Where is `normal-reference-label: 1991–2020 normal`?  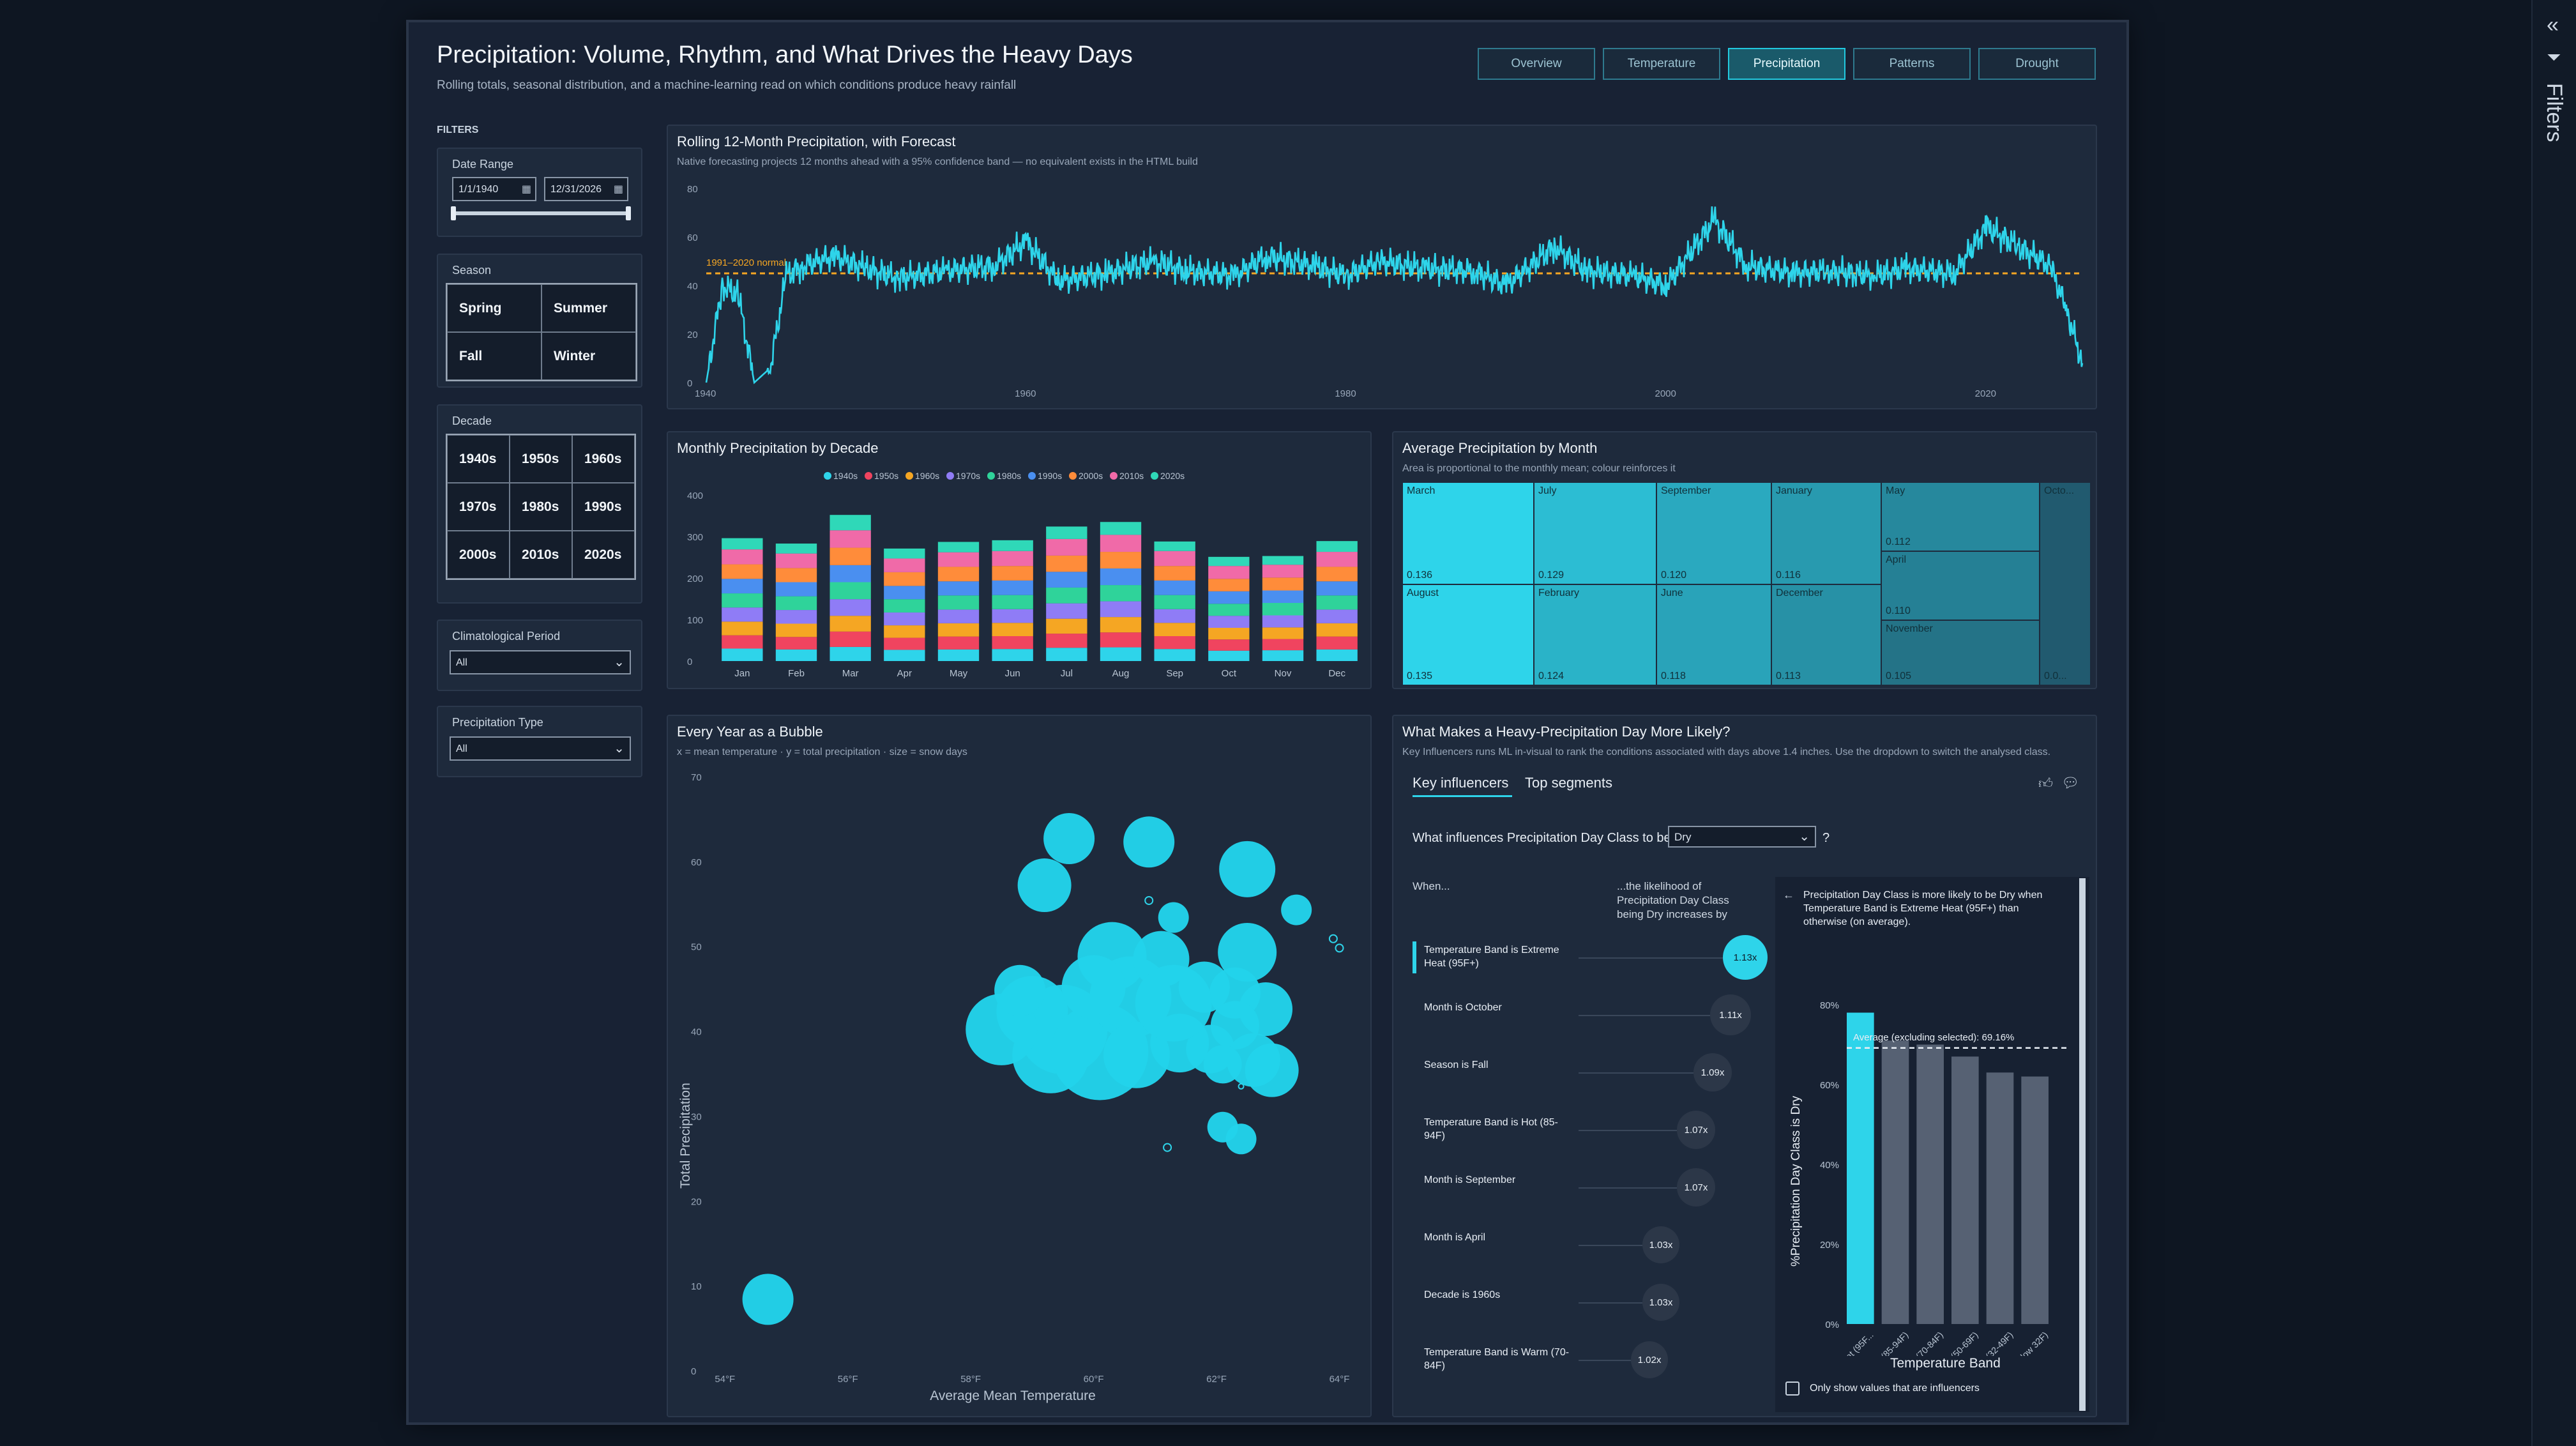 normal-reference-label: 1991–2020 normal is located at coordinates (746, 262).